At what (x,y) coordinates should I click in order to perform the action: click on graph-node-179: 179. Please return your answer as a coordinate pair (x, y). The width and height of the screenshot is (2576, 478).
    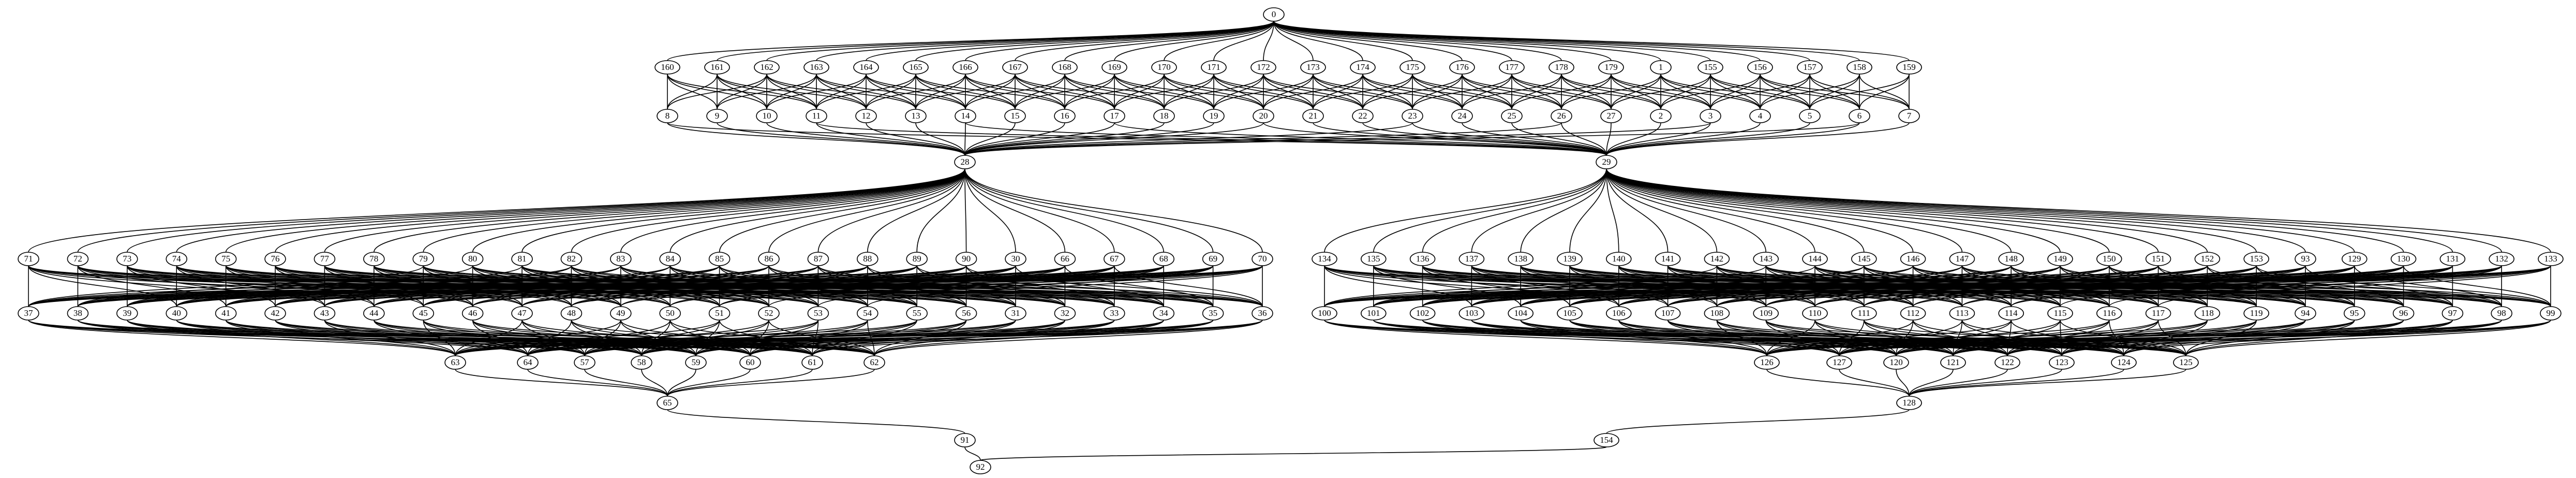
    Looking at the image, I should click on (1611, 67).